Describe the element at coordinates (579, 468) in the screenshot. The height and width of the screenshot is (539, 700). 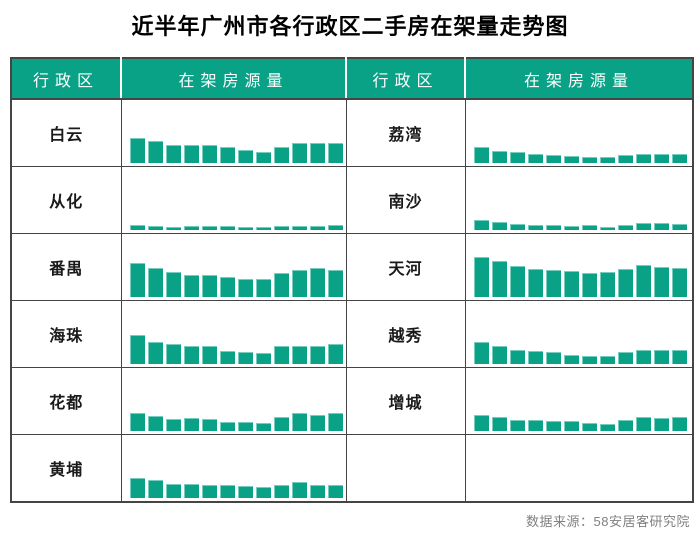
I see `empty-cell` at that location.